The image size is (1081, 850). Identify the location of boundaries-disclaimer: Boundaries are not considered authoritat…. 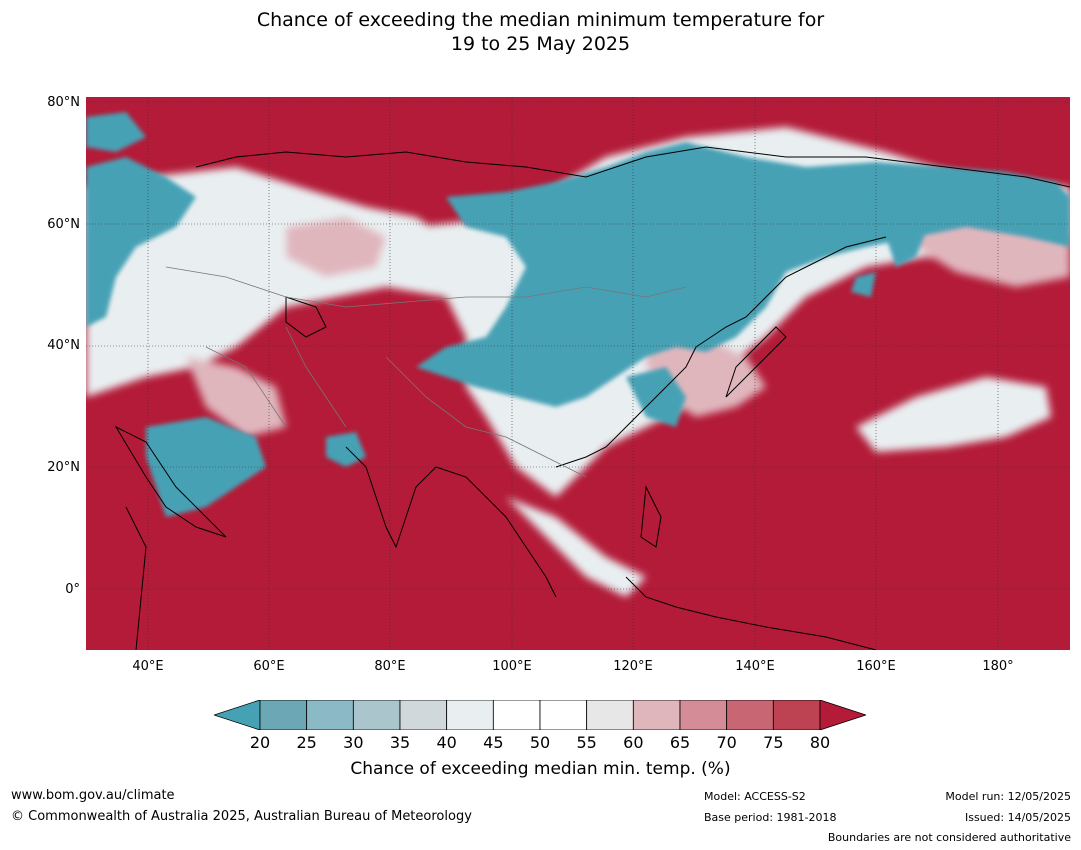
(949, 837).